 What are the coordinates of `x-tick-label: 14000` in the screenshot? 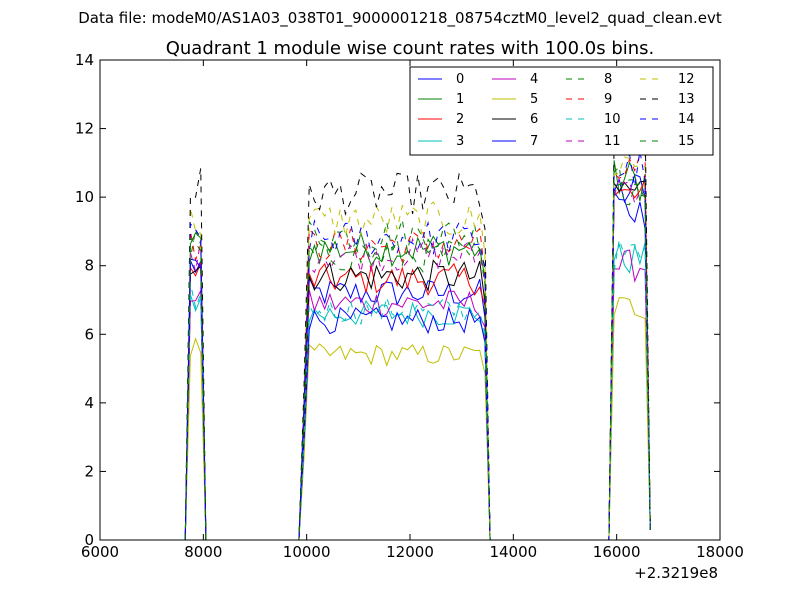 It's located at (513, 552).